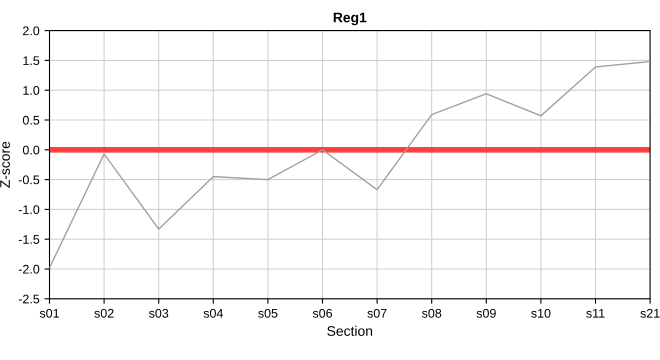 The height and width of the screenshot is (360, 660). I want to click on x-tick-label: s21, so click(650, 313).